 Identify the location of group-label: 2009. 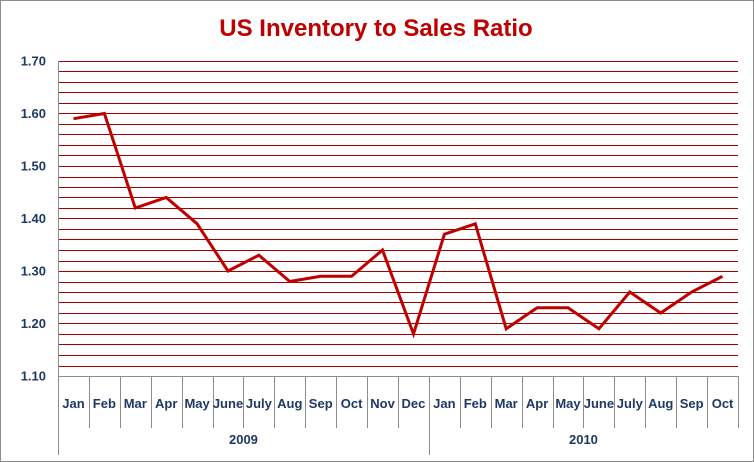
(243, 439).